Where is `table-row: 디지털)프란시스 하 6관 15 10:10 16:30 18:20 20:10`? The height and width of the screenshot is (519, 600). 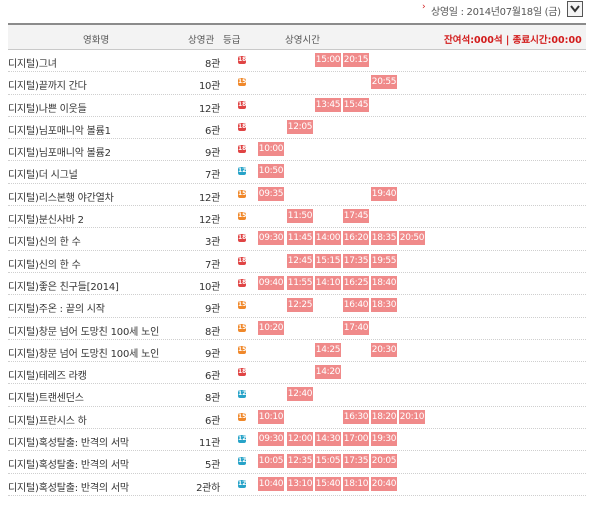 table-row: 디지털)프란시스 하 6관 15 10:10 16:30 18:20 20:10 is located at coordinates (297, 418).